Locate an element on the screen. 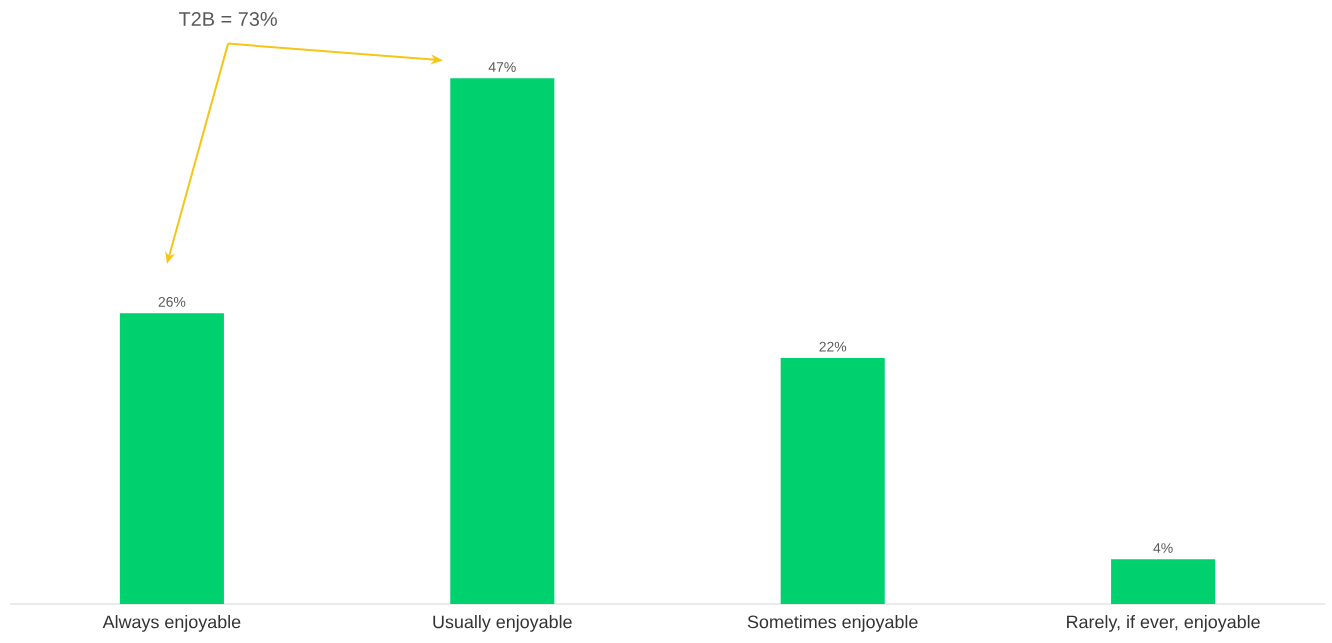 The width and height of the screenshot is (1332, 643). x-tick-label: Rarely, if ever, enjoyable is located at coordinates (1163, 623).